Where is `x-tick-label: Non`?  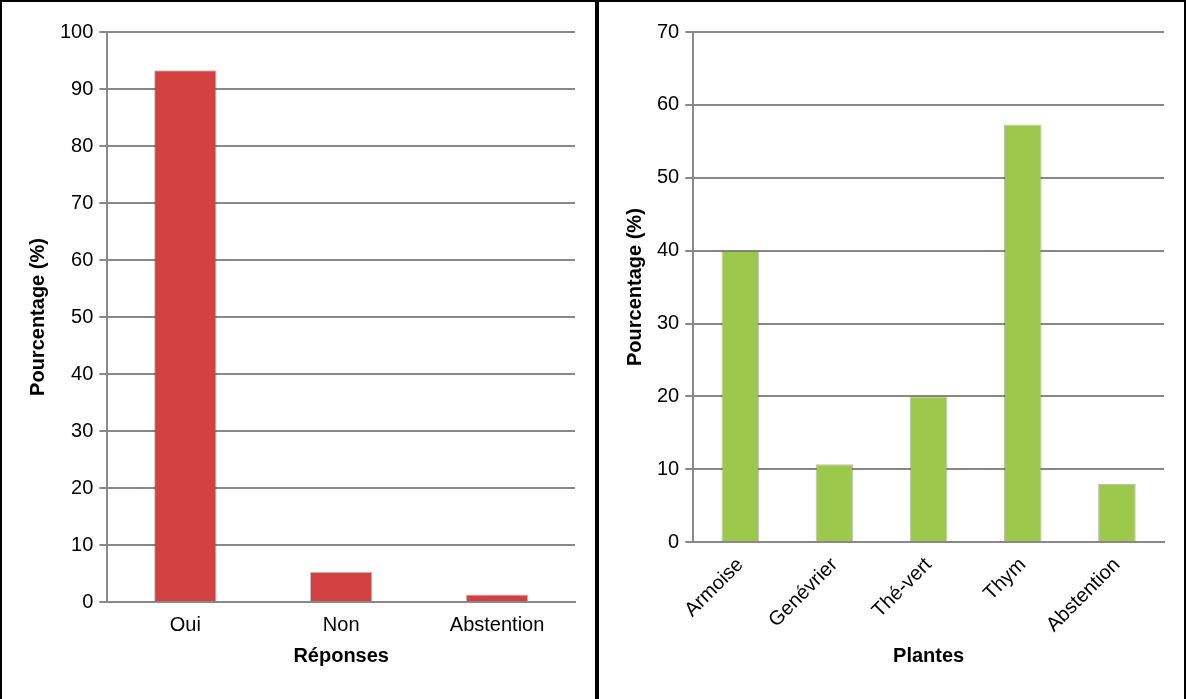
x-tick-label: Non is located at coordinates (341, 623).